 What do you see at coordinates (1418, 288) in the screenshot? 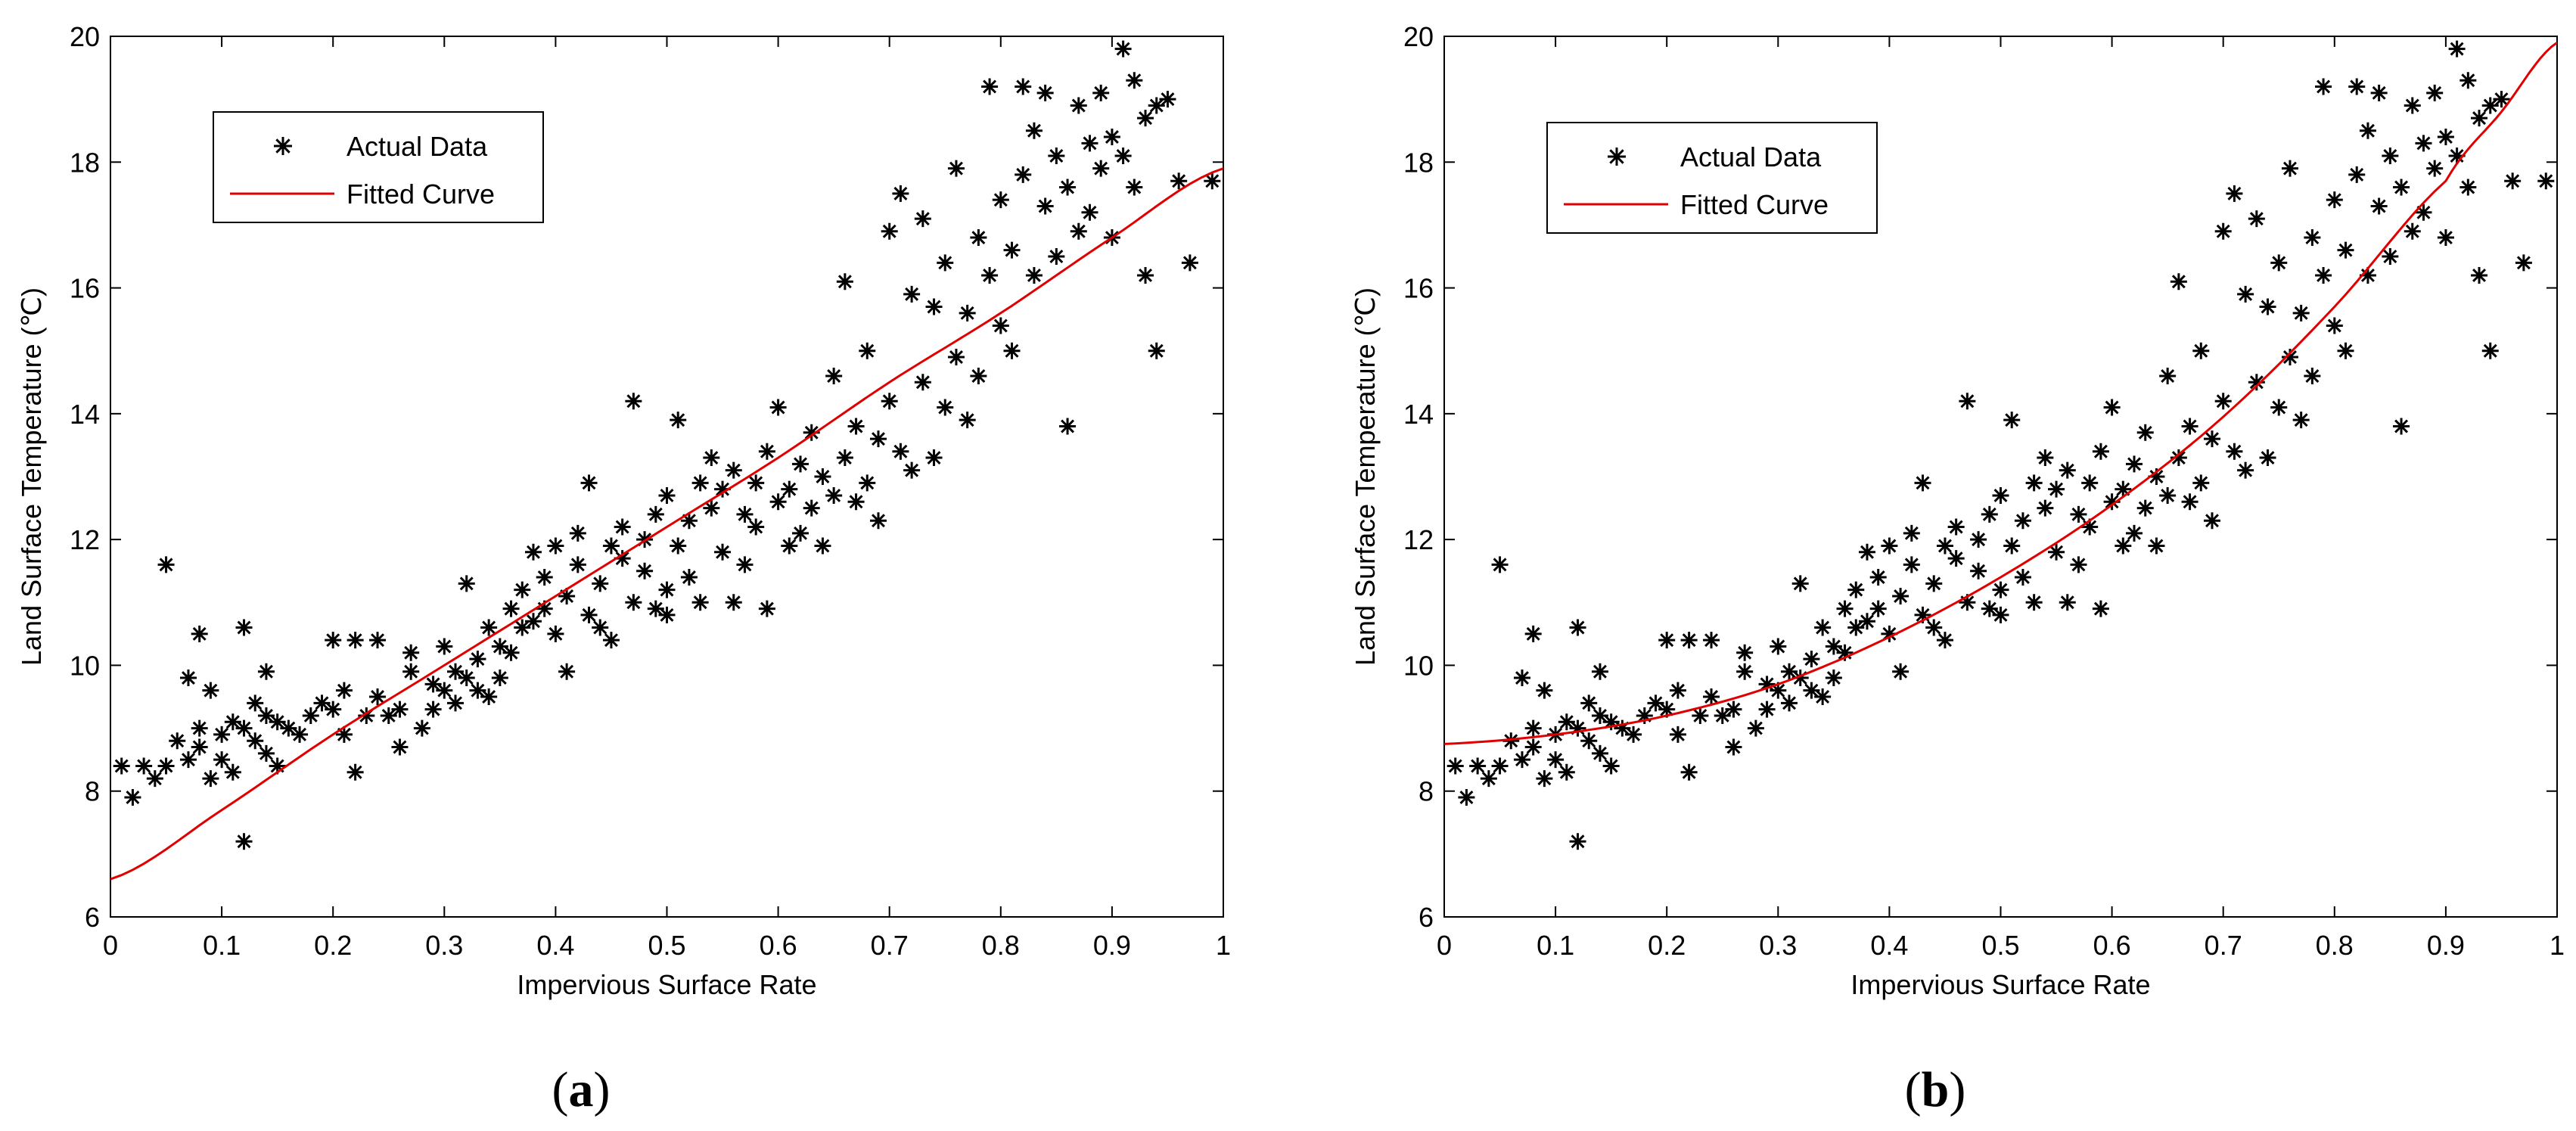
I see `y-tick-label: 16` at bounding box center [1418, 288].